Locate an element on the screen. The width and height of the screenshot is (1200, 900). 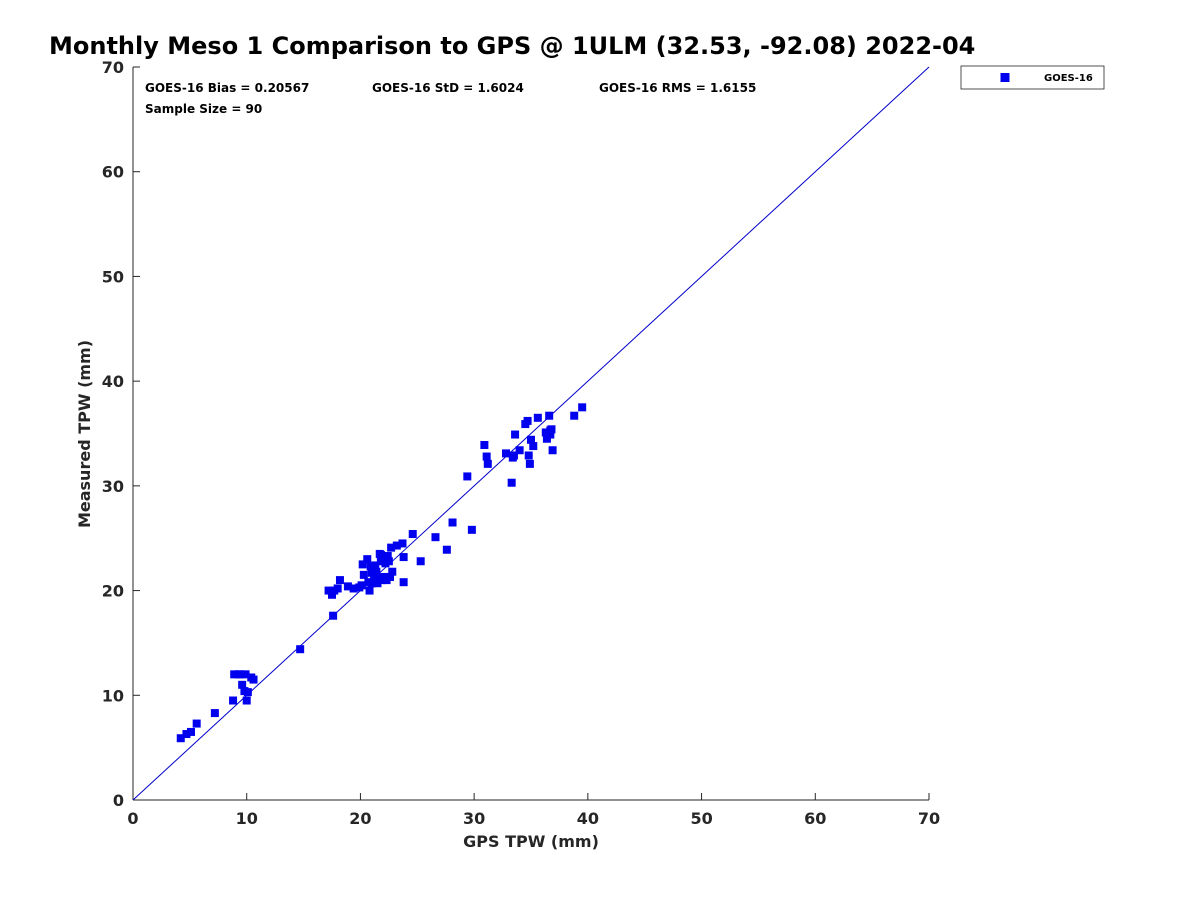
x-tick-label: 60 is located at coordinates (815, 818).